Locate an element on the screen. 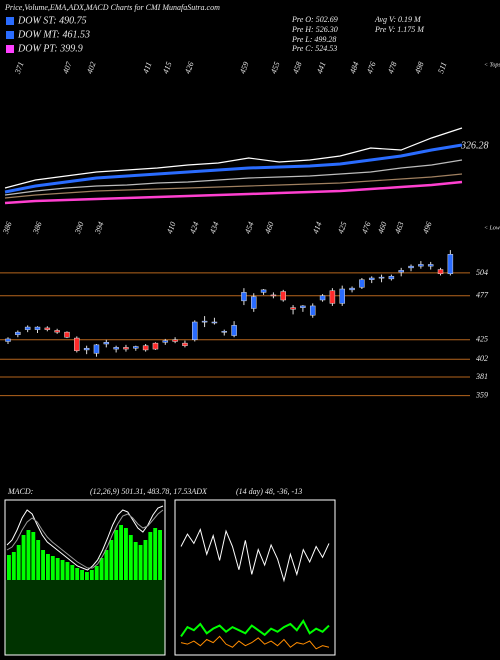 The height and width of the screenshot is (660, 500). top-label: 426 is located at coordinates (189, 68).